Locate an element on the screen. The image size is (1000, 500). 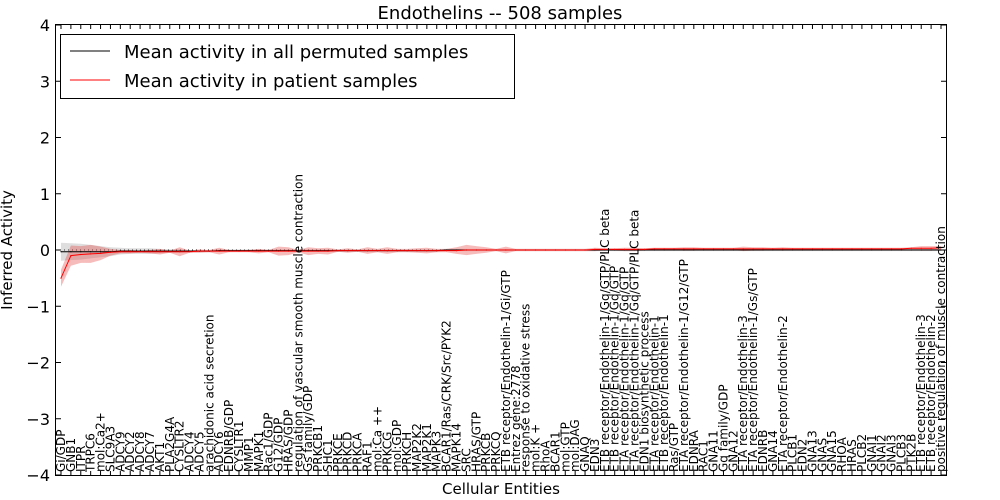
x-axis-label: Cellular Entities is located at coordinates (501, 489).